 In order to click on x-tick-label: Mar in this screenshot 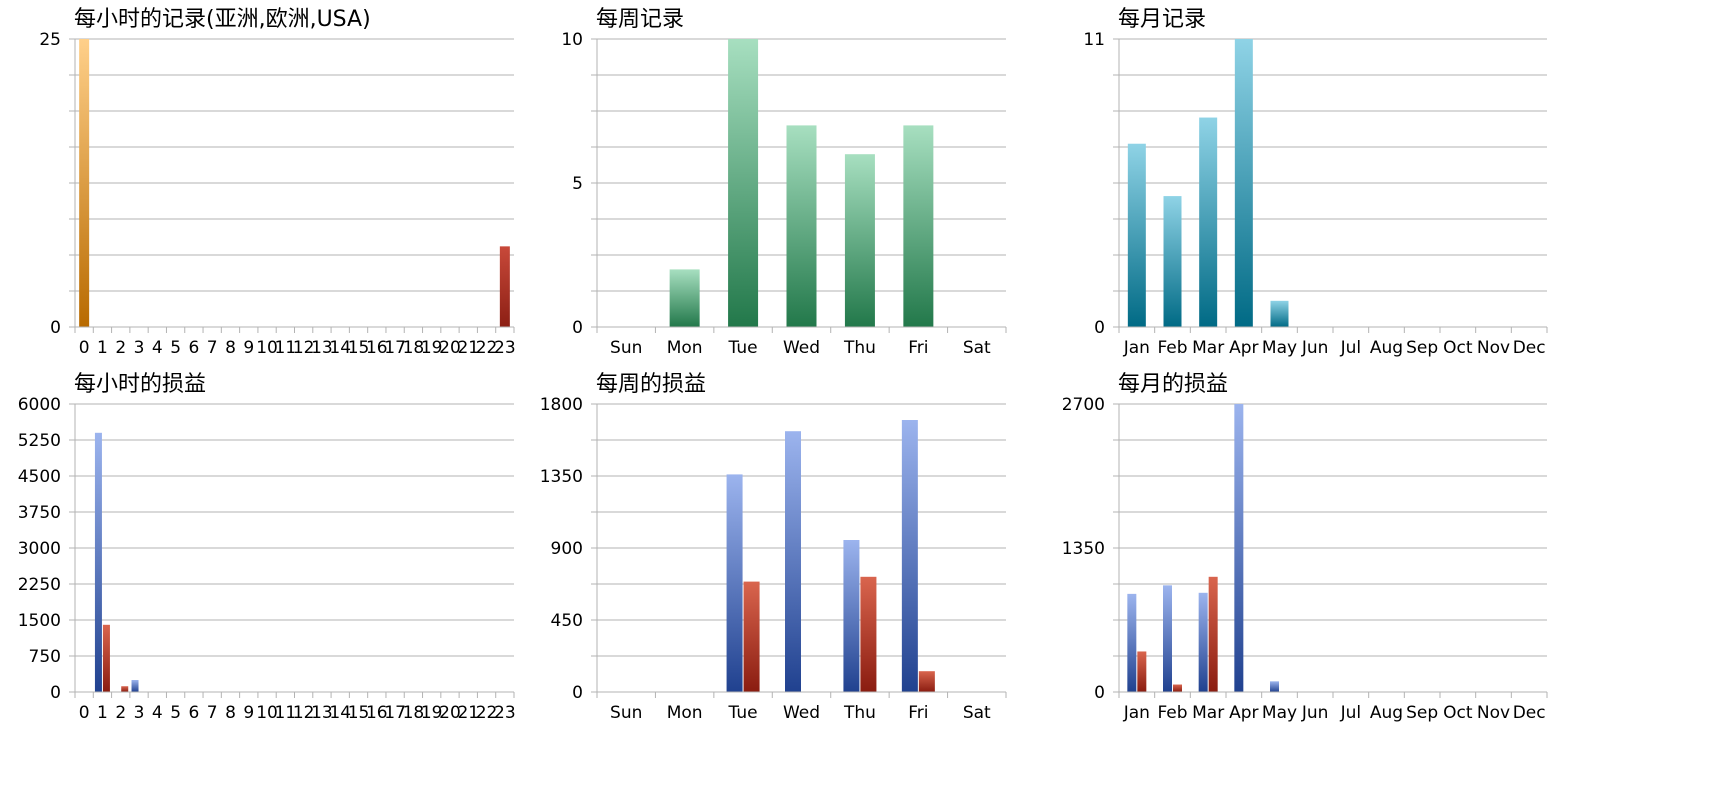, I will do `click(1208, 713)`.